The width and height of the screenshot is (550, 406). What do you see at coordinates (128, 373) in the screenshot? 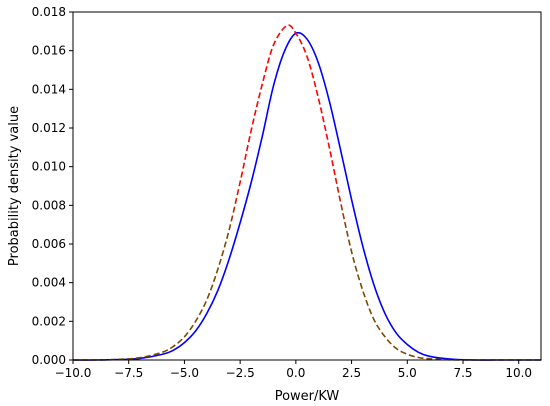
I see `x-tick-label: −7.5` at bounding box center [128, 373].